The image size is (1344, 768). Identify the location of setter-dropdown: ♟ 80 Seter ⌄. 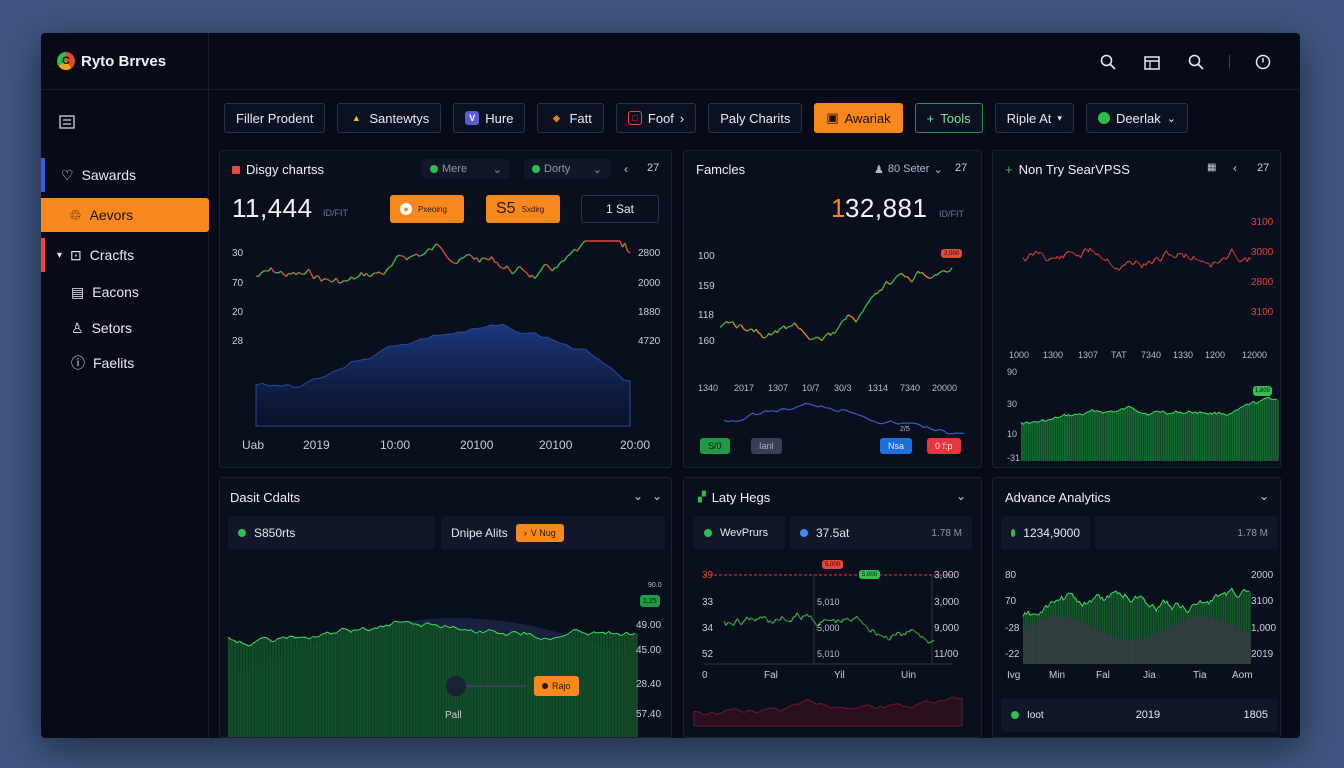
(908, 169).